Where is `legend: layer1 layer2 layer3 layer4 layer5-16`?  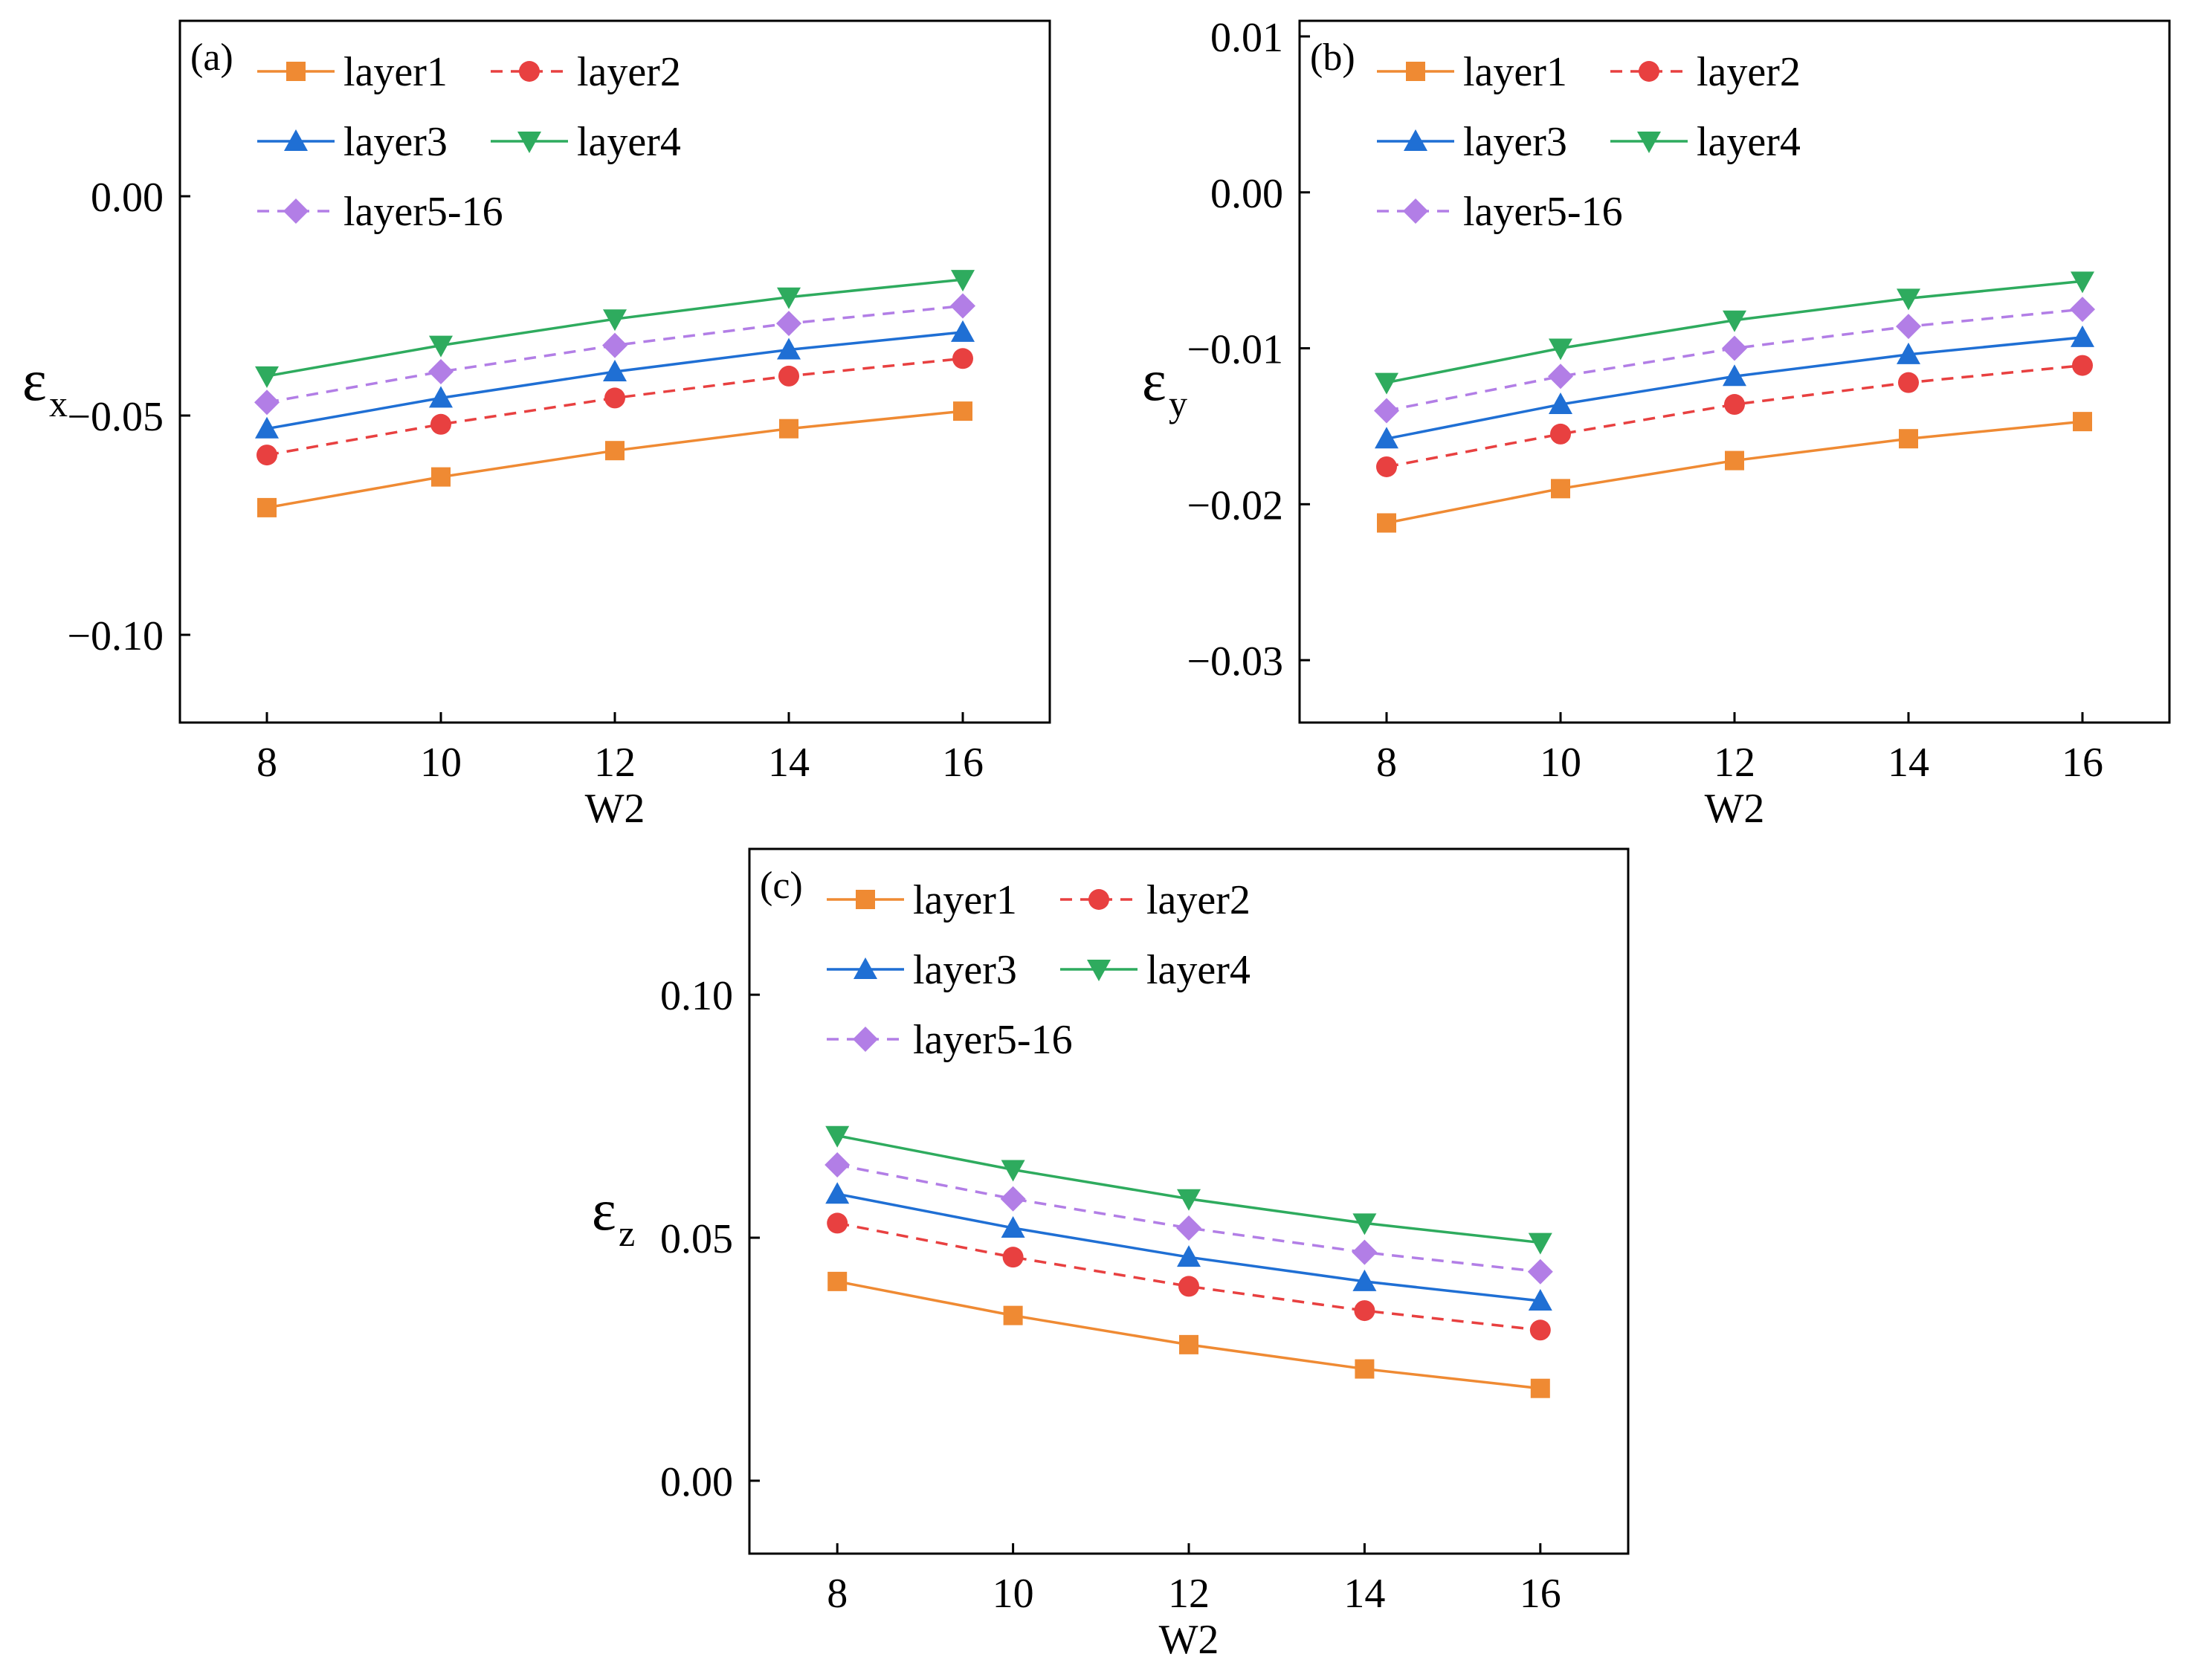
legend: layer1 layer2 layer3 layer4 layer5-16 is located at coordinates (469, 142).